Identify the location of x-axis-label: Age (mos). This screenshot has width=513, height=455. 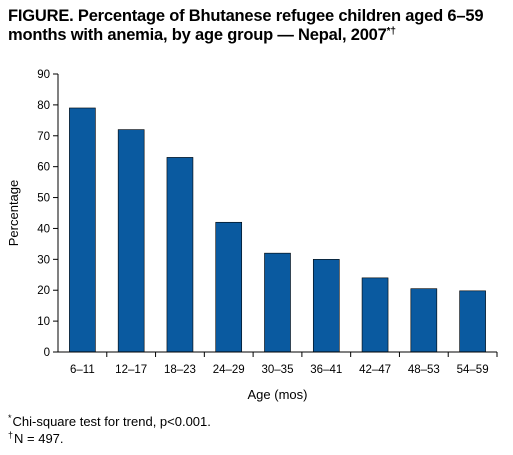
(278, 394).